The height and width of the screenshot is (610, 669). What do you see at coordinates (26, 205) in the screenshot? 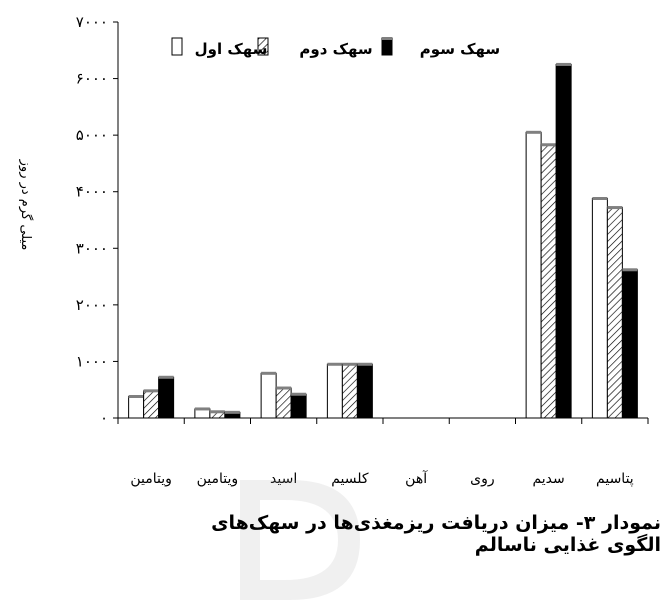
I see `y-axis-label: میلی گرم در روز` at bounding box center [26, 205].